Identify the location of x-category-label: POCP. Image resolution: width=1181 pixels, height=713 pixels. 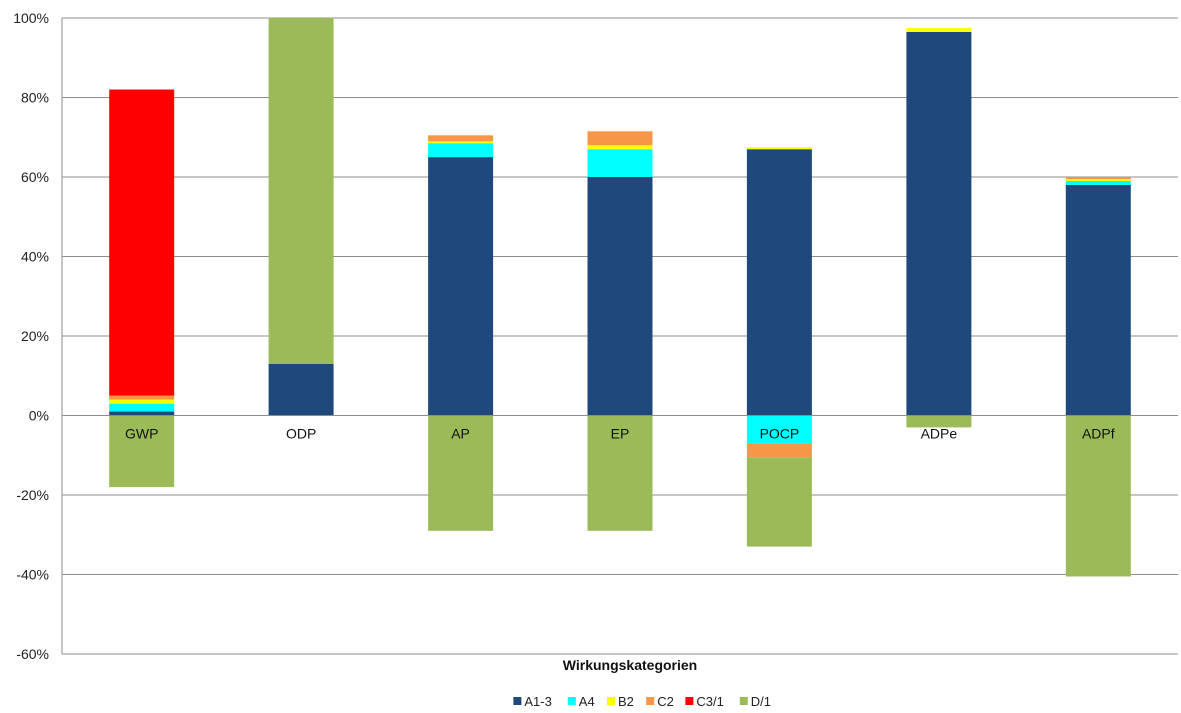
(780, 434).